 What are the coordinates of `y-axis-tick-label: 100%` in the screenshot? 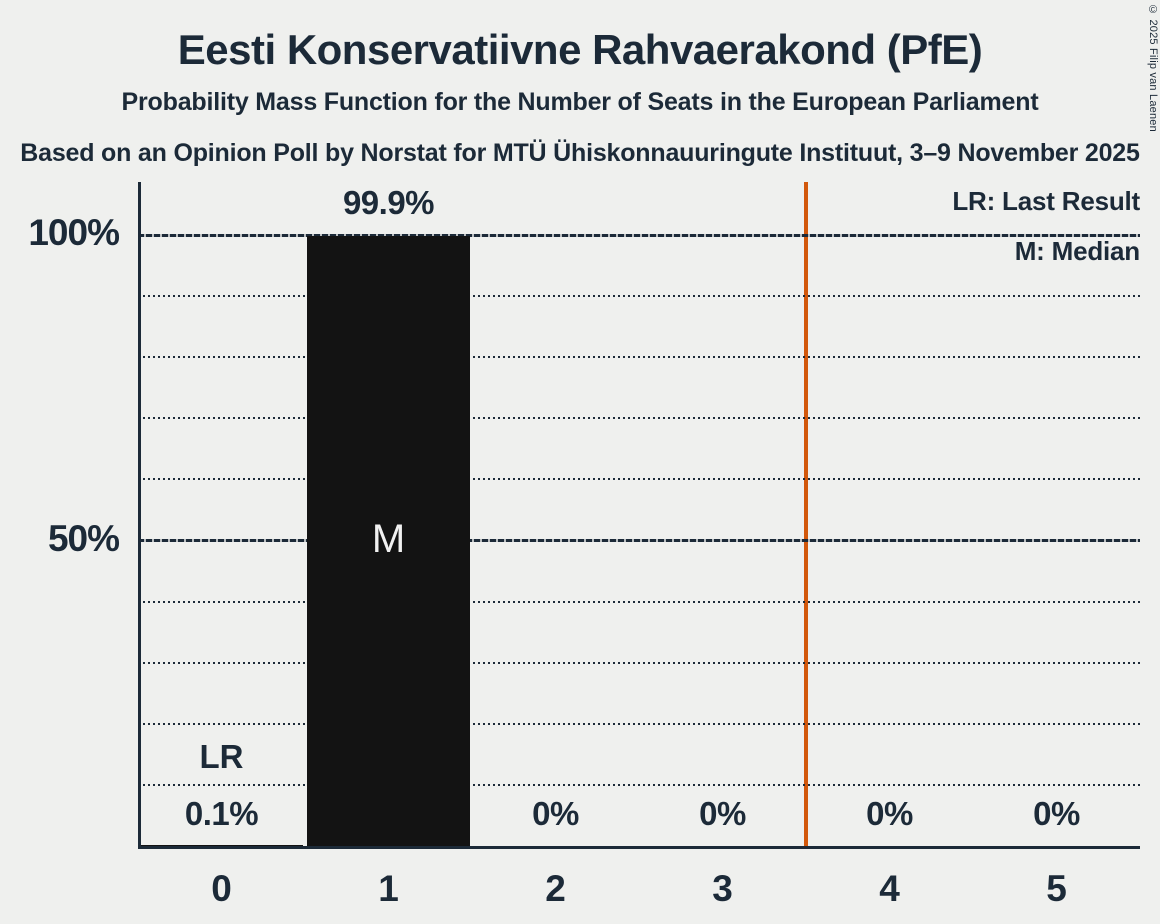 It's located at (74, 232).